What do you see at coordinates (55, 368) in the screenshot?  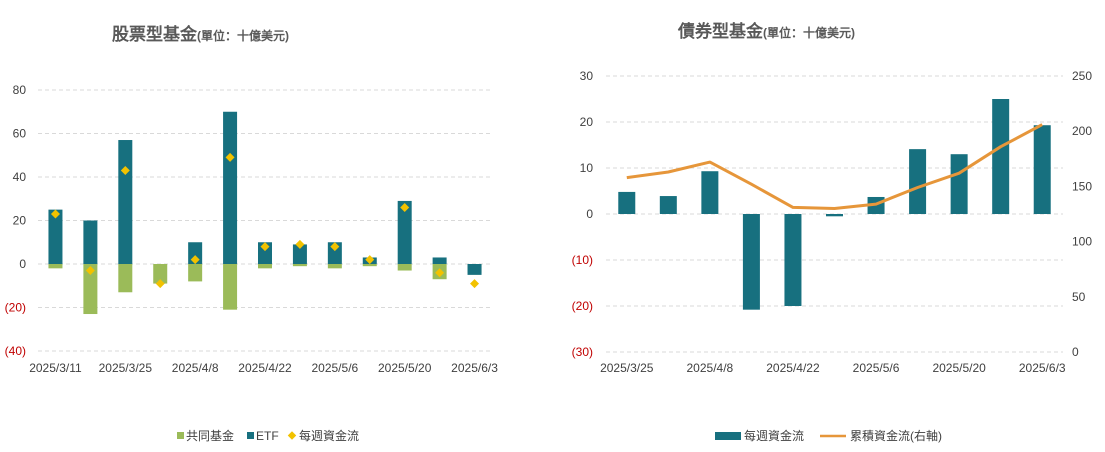 I see `x-tick-label: 2025/3/11` at bounding box center [55, 368].